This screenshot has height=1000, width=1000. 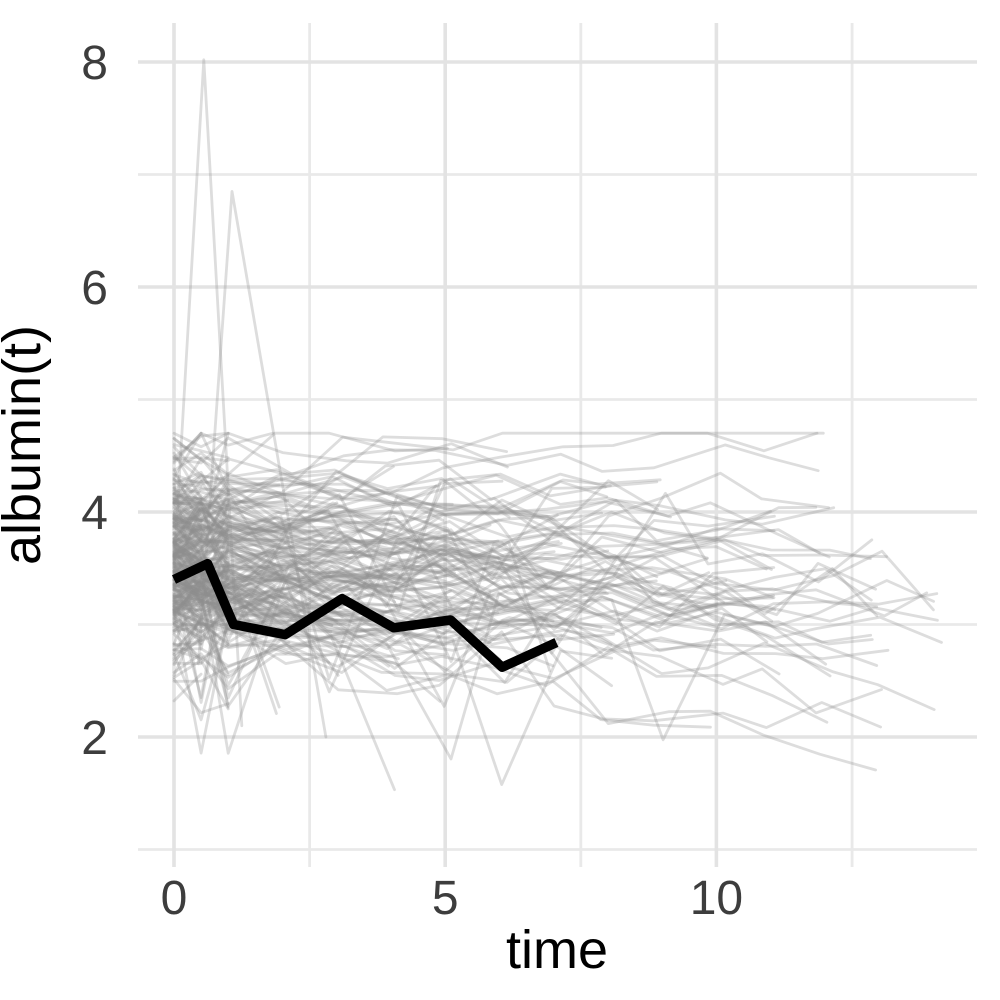 What do you see at coordinates (716, 898) in the screenshot?
I see `x-tick-label: 10` at bounding box center [716, 898].